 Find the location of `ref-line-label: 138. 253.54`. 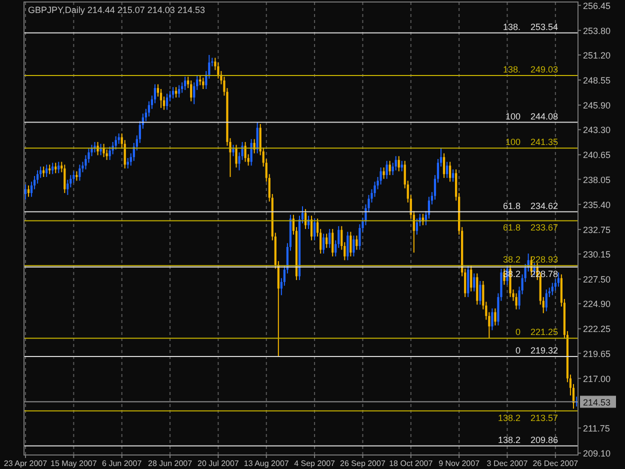

ref-line-label: 138. 253.54 is located at coordinates (530, 27).